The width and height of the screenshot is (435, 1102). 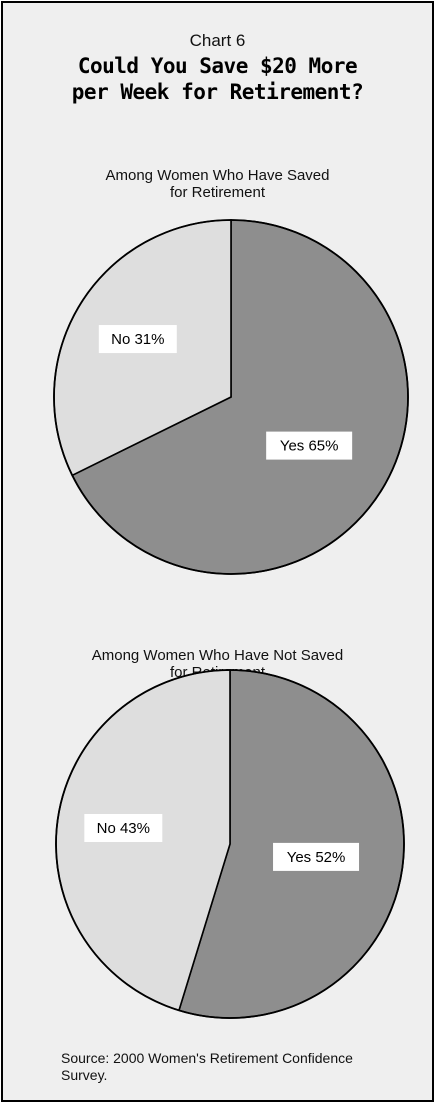 I want to click on pie-1-title-line-2: for Retirement, so click(x=217, y=192).